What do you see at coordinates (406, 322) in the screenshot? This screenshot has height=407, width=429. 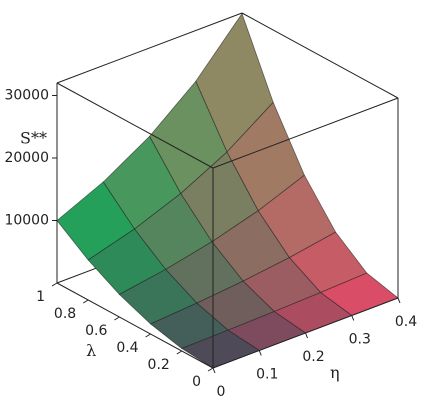 I see `y-tick-label: 0.4` at bounding box center [406, 322].